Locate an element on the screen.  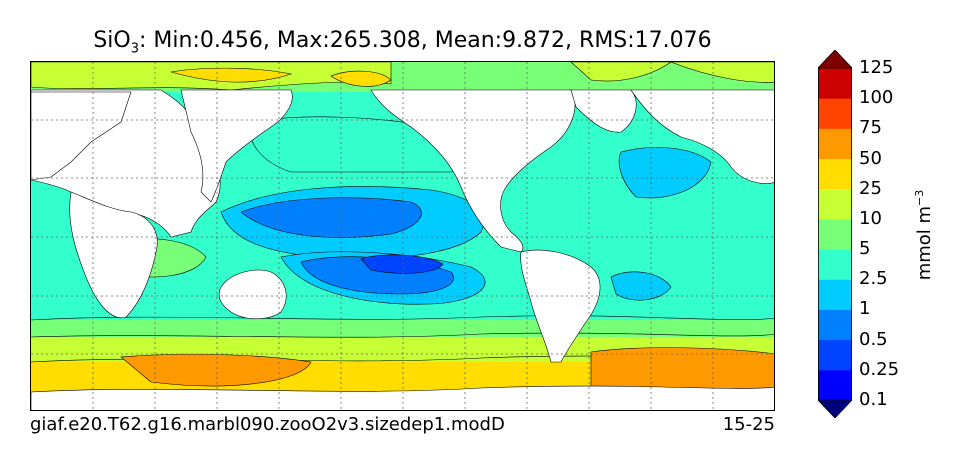
pacific-oligotrophic is located at coordinates (331, 217).